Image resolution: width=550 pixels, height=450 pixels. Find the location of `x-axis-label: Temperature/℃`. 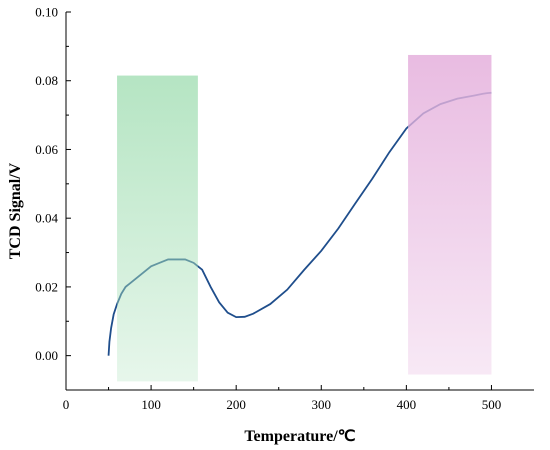

x-axis-label: Temperature/℃ is located at coordinates (299, 436).